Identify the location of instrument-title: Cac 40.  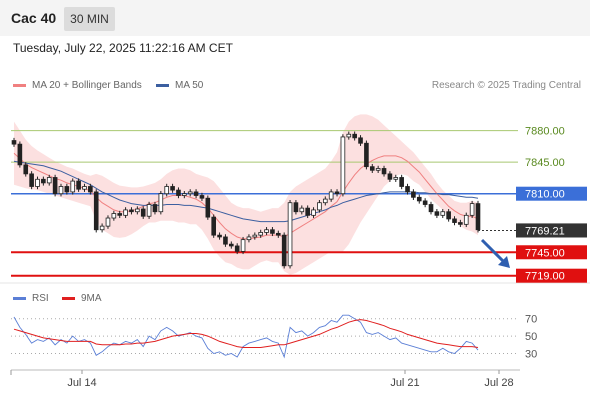
(34, 18).